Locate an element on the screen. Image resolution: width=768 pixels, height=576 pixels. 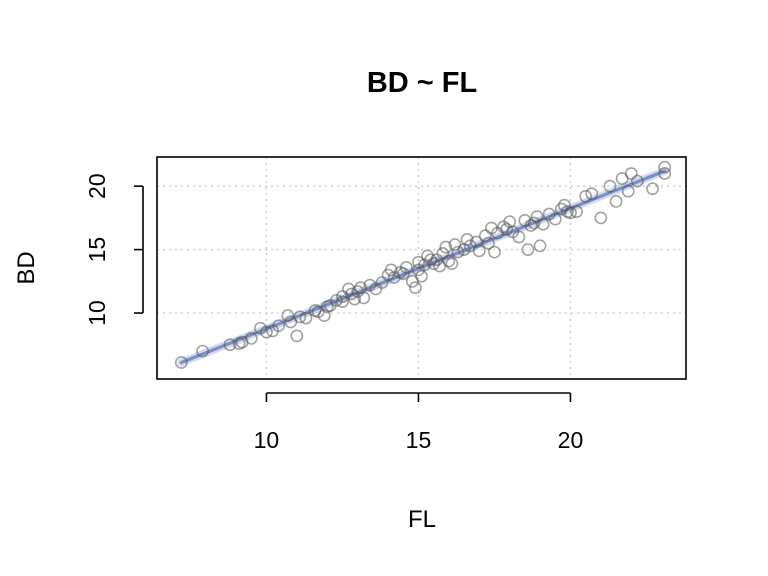
x-axis: 10 15 20 is located at coordinates (419, 422).